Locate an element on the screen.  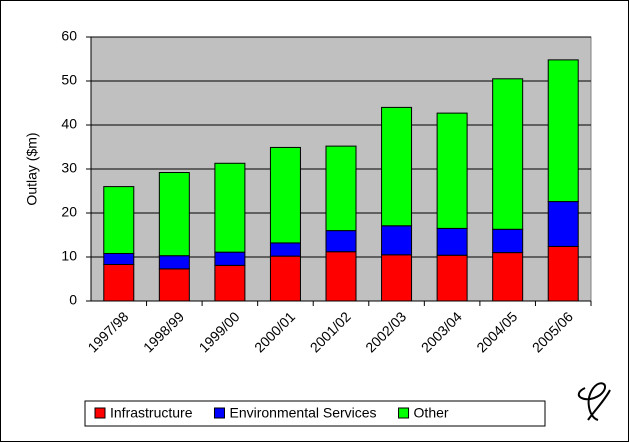
y-tick-label: 60 is located at coordinates (69, 36).